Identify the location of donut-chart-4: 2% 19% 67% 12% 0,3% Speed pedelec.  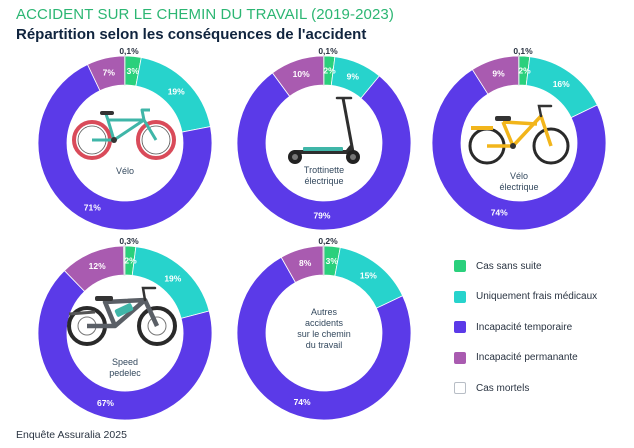
(125, 327).